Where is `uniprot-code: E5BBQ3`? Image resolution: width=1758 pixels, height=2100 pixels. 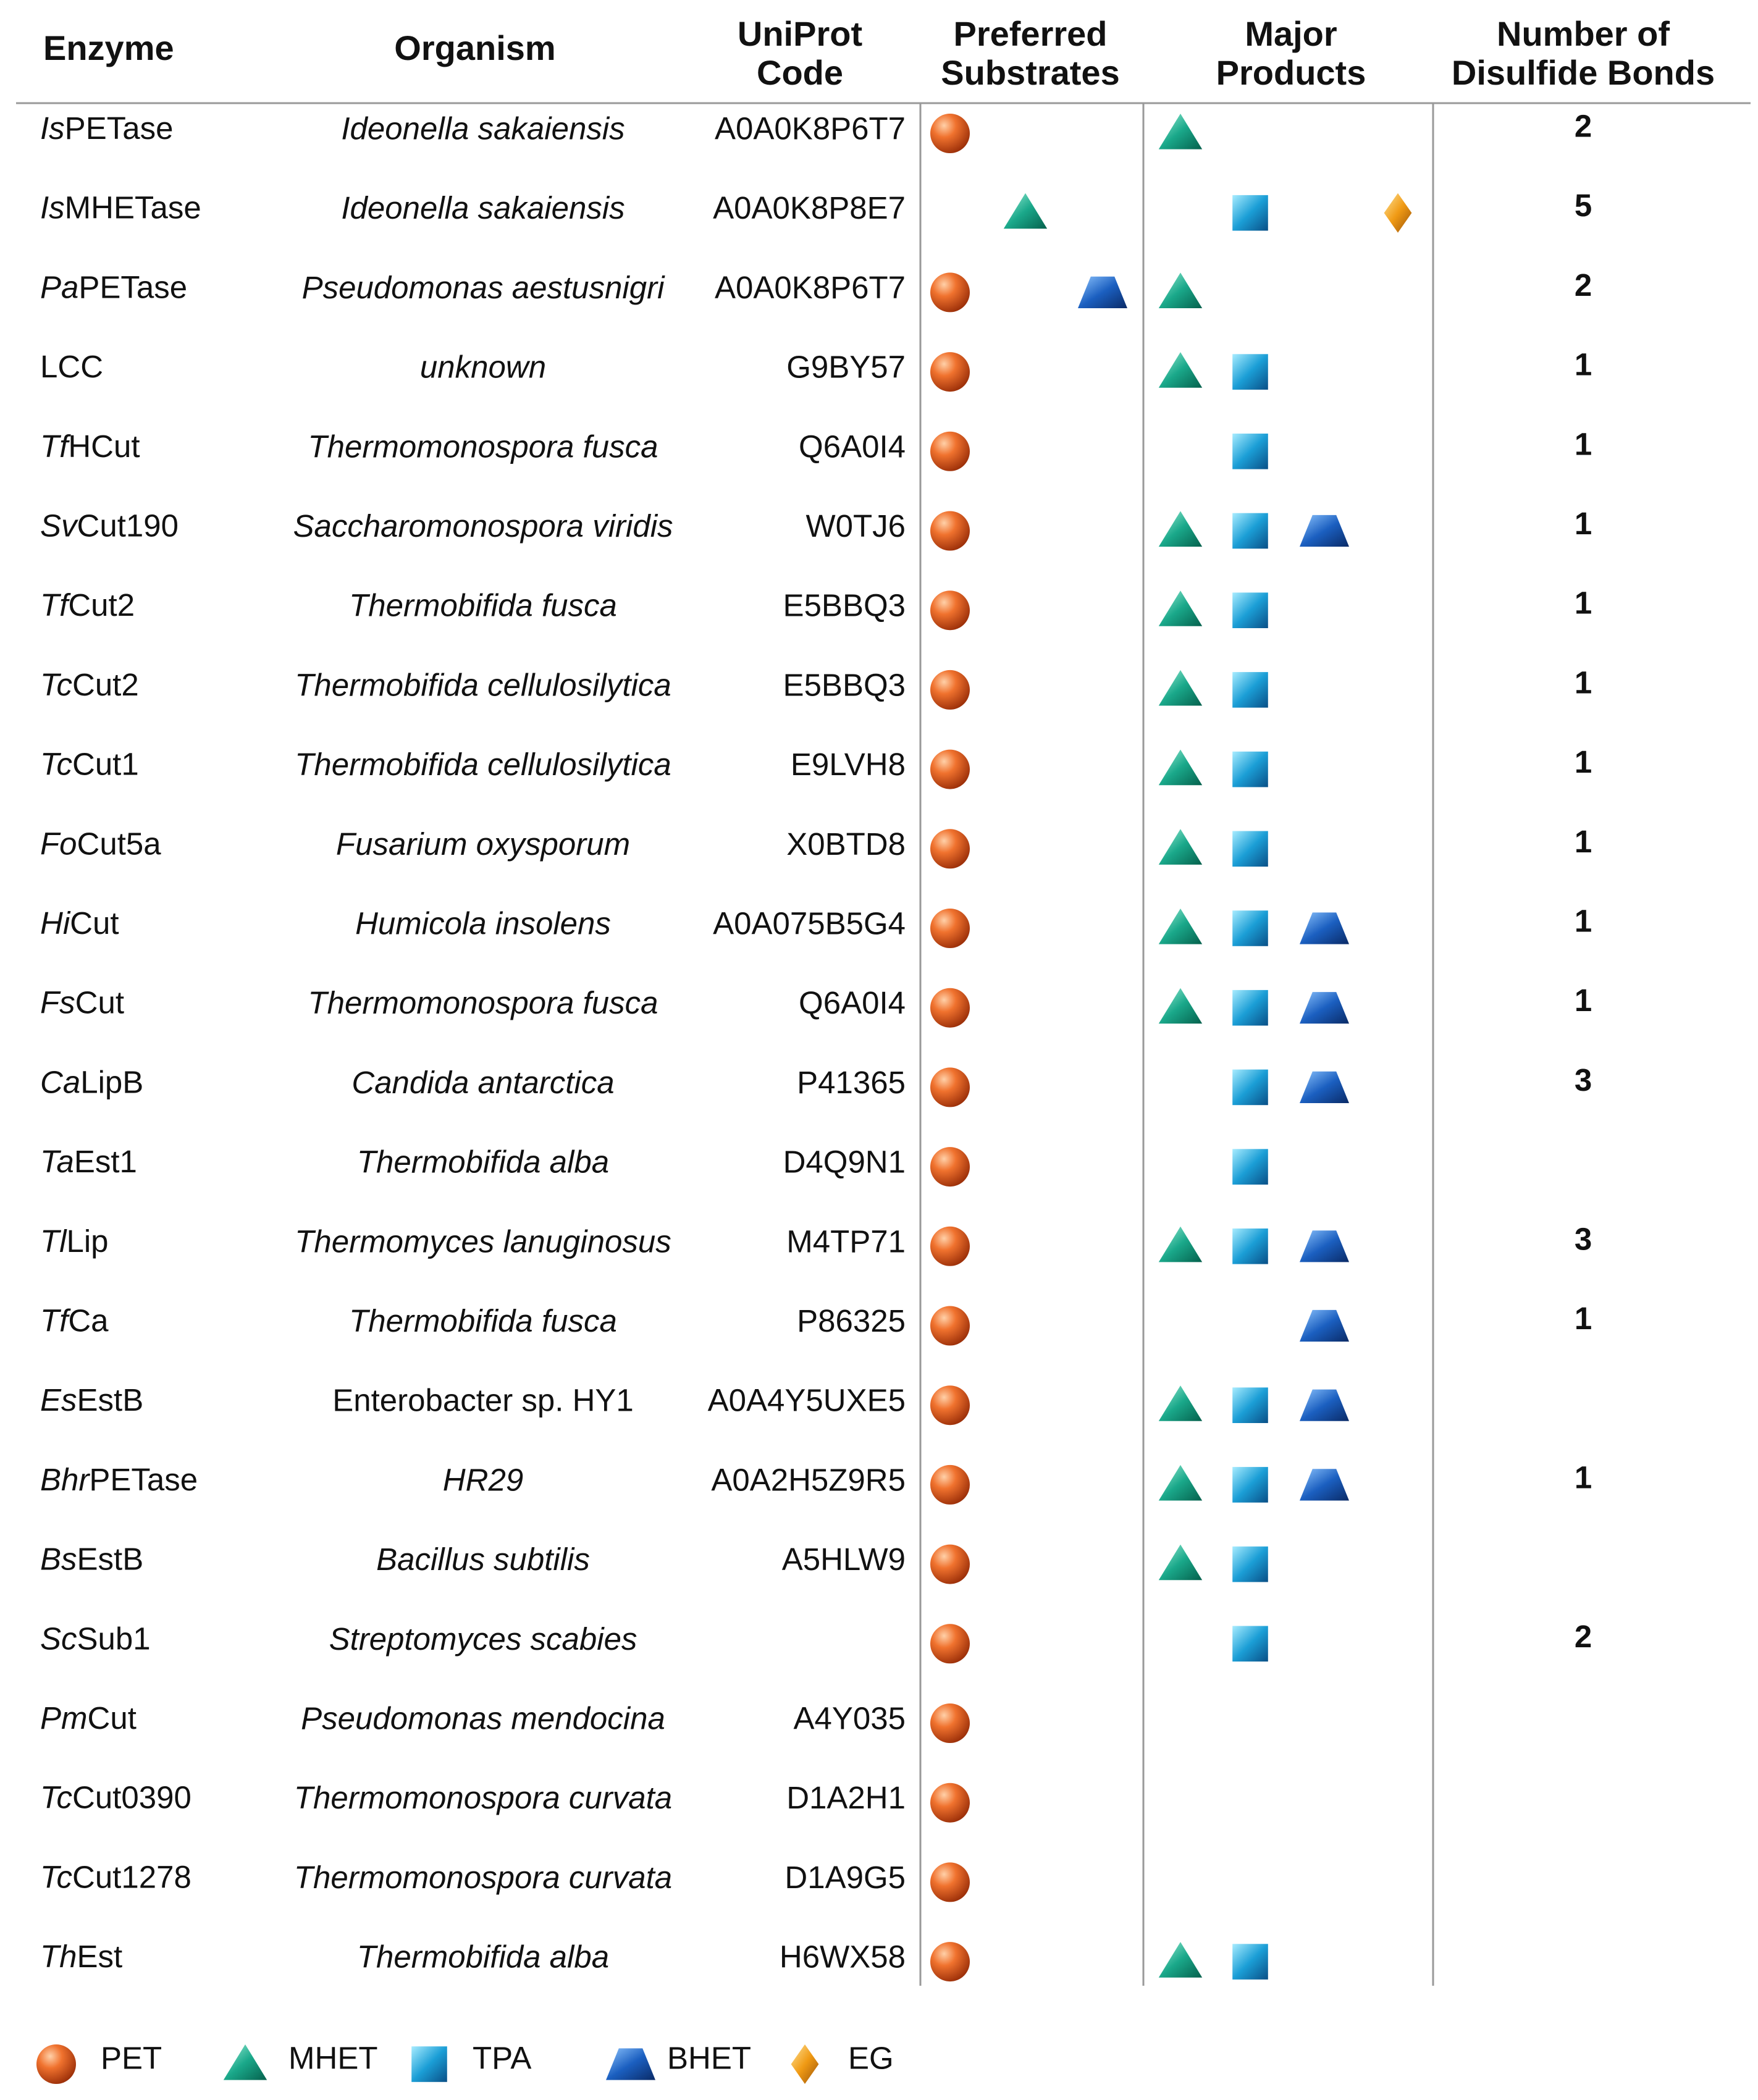 uniprot-code: E5BBQ3 is located at coordinates (844, 684).